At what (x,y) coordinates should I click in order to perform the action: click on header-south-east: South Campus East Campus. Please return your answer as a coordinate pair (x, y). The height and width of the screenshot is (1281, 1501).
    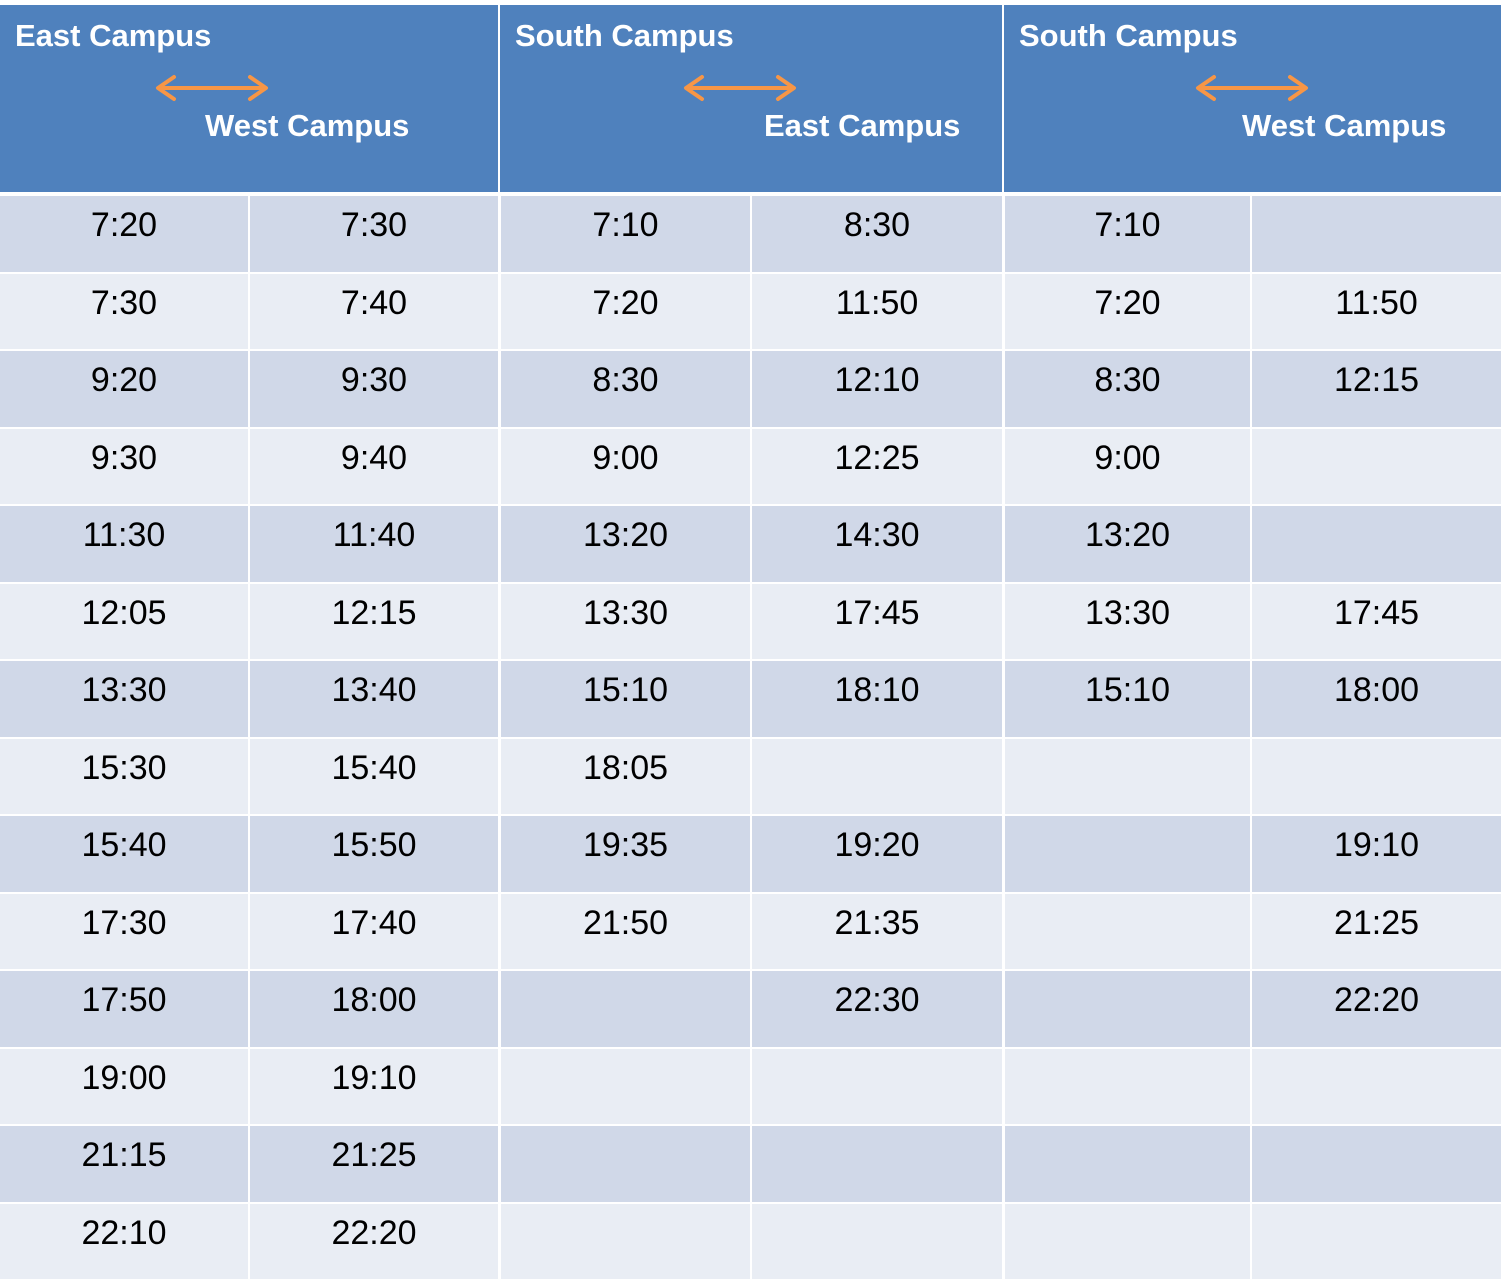
    Looking at the image, I should click on (750, 98).